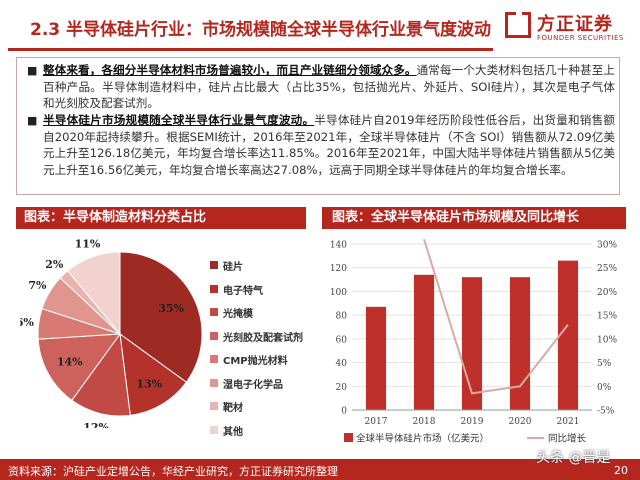  Describe the element at coordinates (338, 246) in the screenshot. I see `y-left-tick-label: 140` at that location.